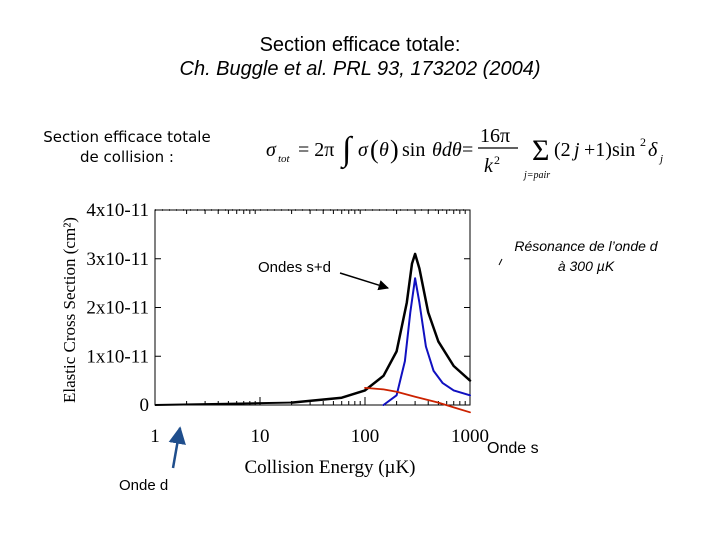 This screenshot has width=720, height=540. What do you see at coordinates (609, 150) in the screenshot?
I see `svg-text: +1)sin` at bounding box center [609, 150].